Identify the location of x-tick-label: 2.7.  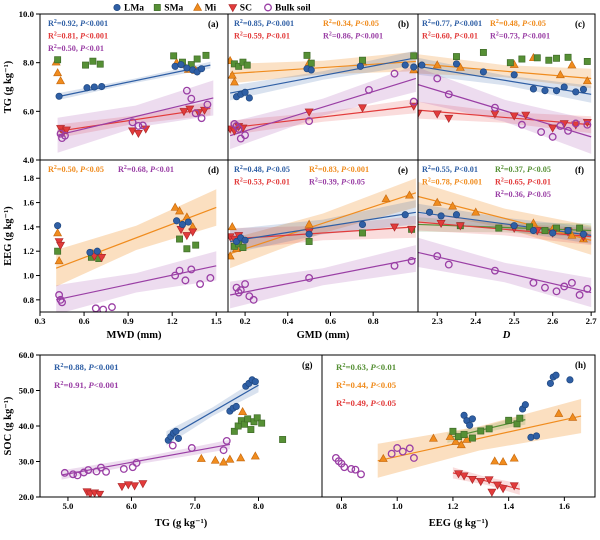
(592, 321).